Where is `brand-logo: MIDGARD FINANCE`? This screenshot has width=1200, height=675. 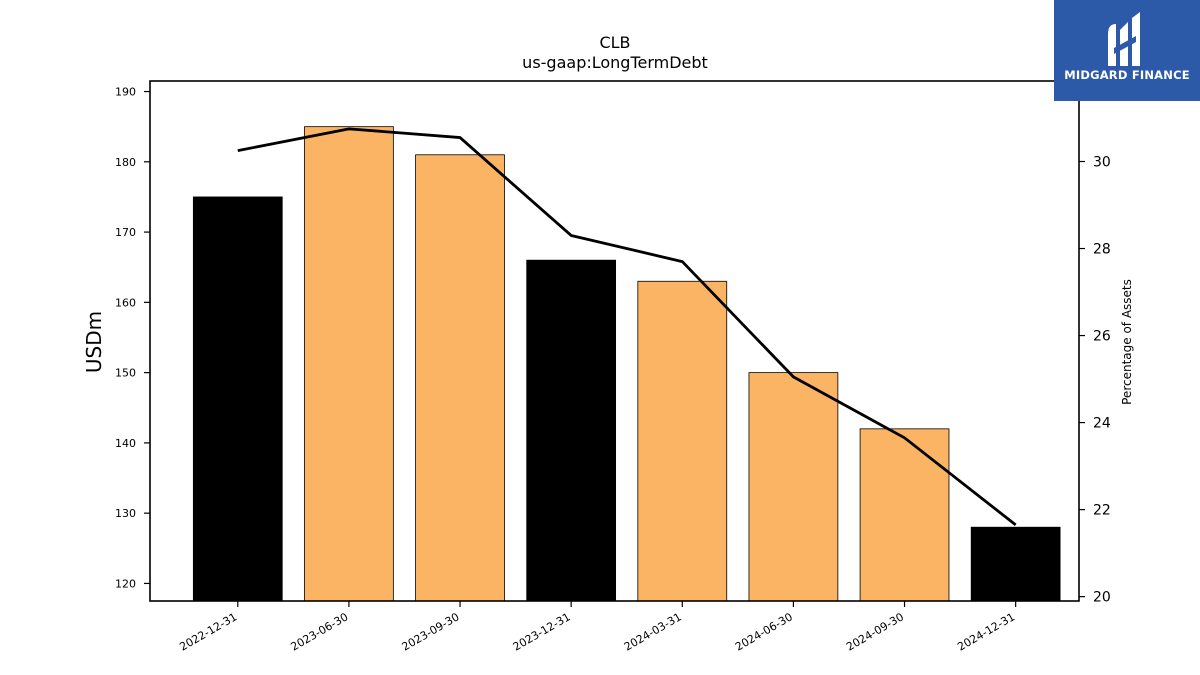
brand-logo: MIDGARD FINANCE is located at coordinates (1127, 50).